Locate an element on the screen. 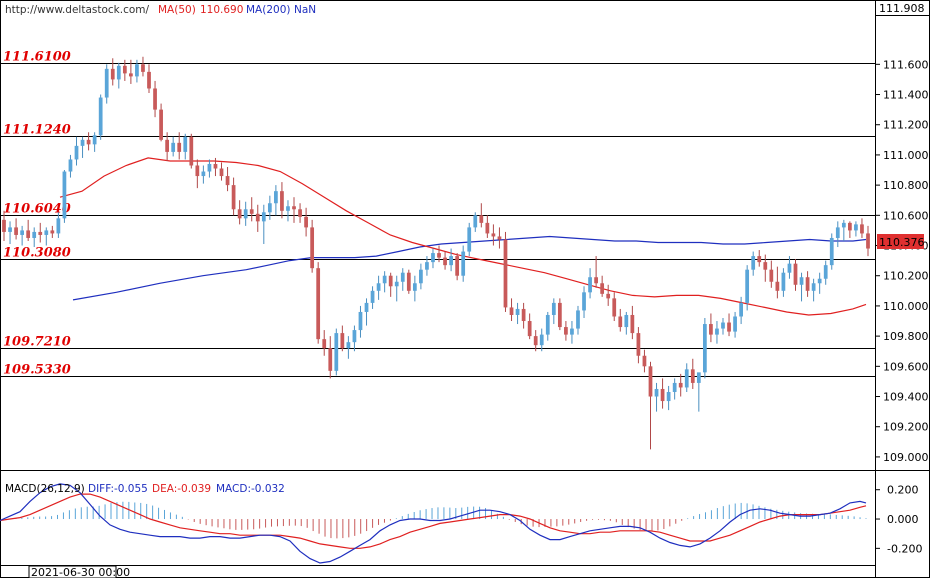 The image size is (930, 578). ma200-line is located at coordinates (469, 268).